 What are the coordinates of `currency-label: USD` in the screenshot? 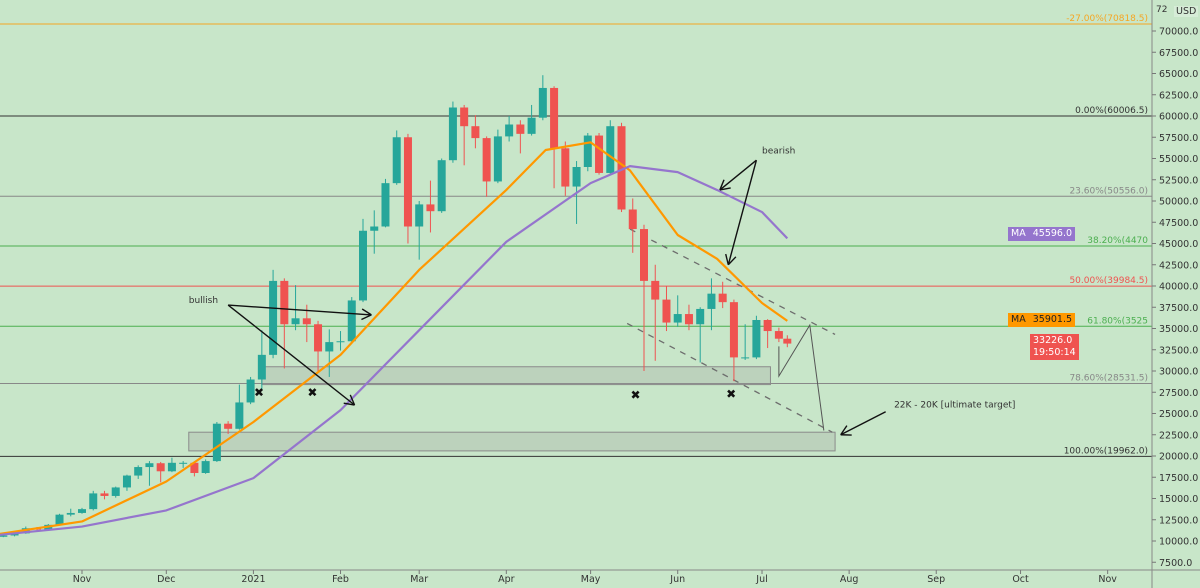 It's located at (1186, 11).